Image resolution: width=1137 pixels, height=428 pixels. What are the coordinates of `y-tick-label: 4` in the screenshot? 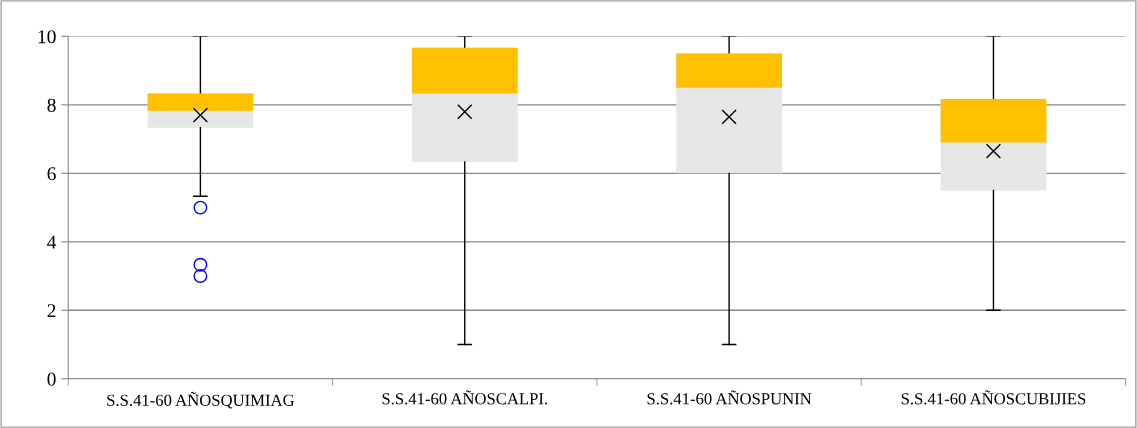 It's located at (52, 242).